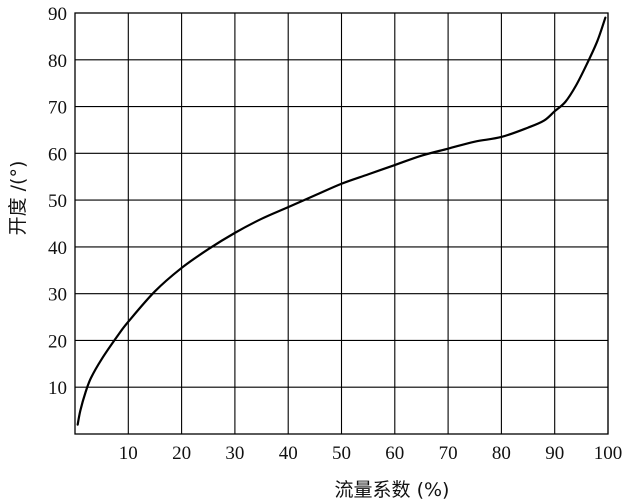 The height and width of the screenshot is (502, 625). What do you see at coordinates (288, 453) in the screenshot?
I see `x-tick-label: 40` at bounding box center [288, 453].